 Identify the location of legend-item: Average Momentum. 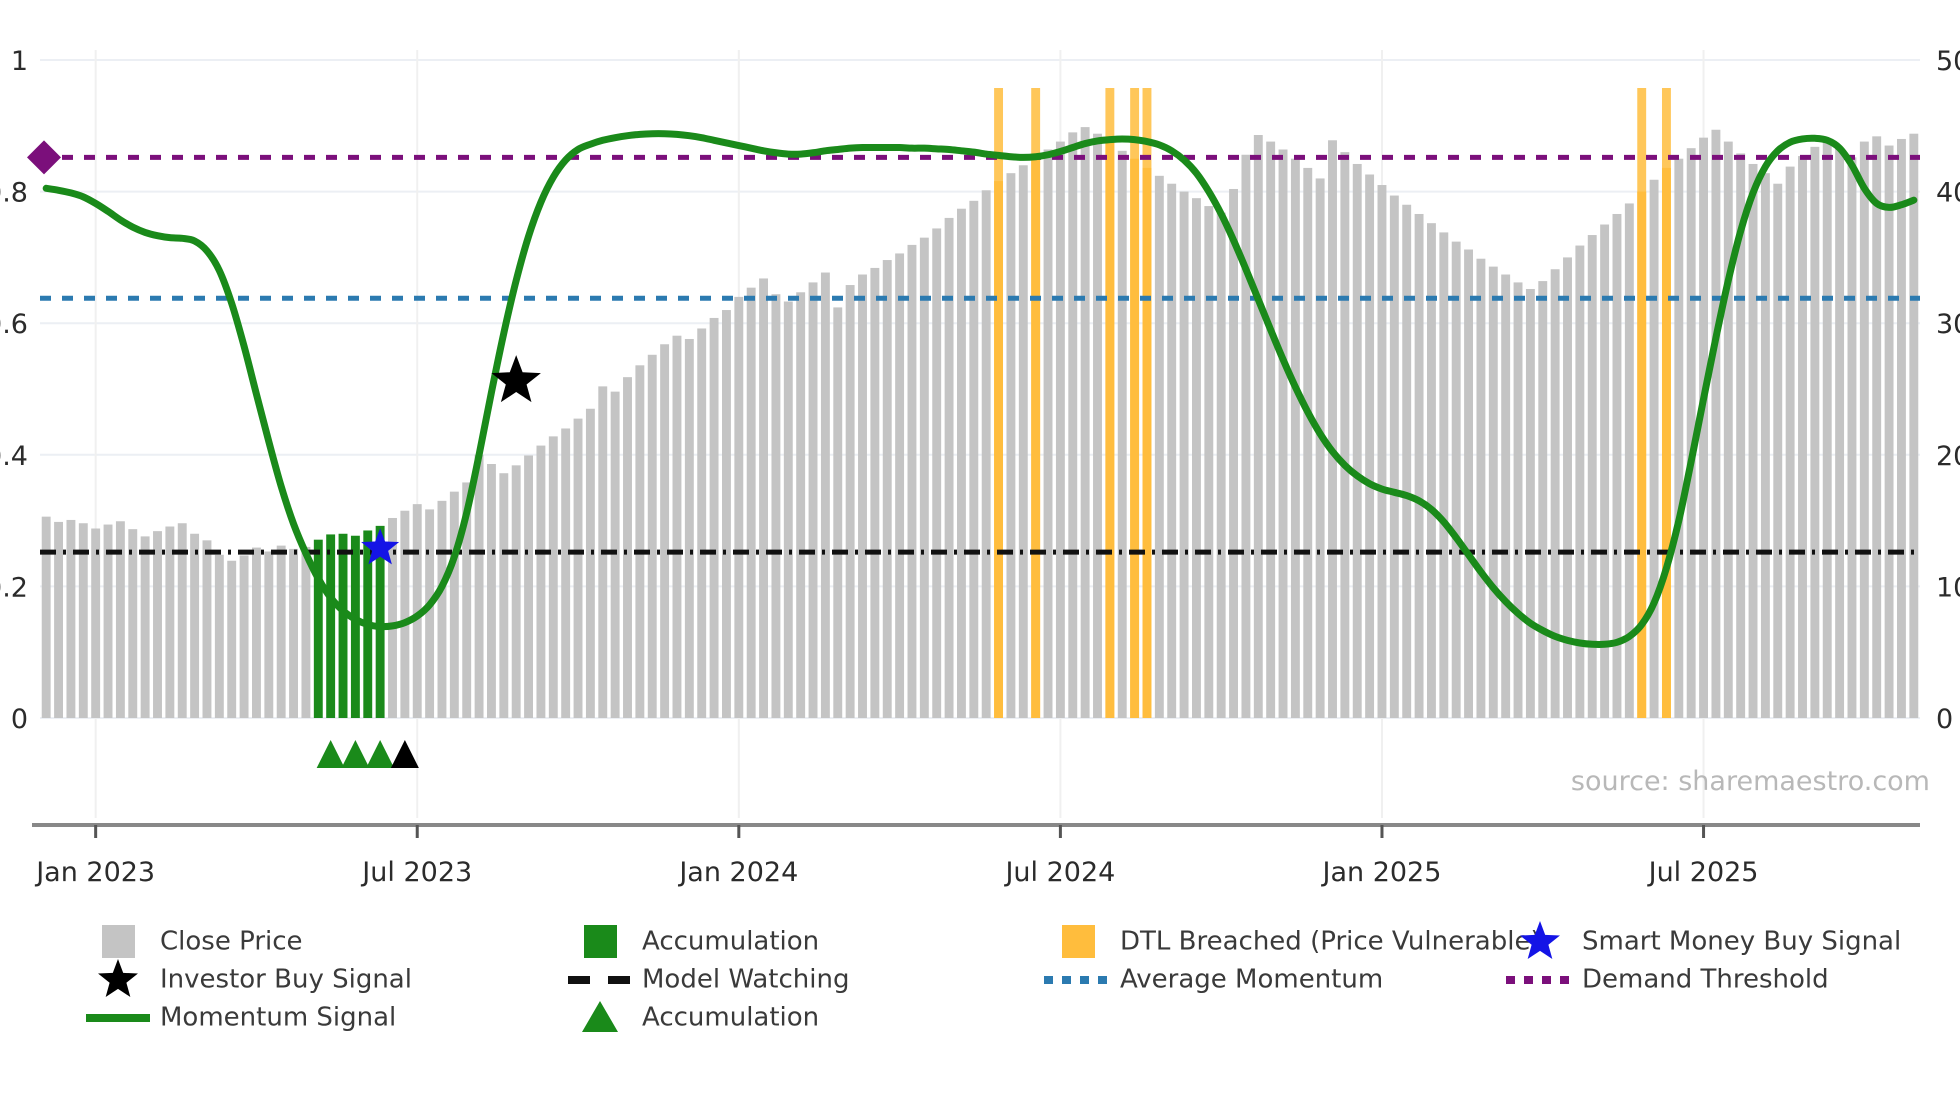
(1213, 980).